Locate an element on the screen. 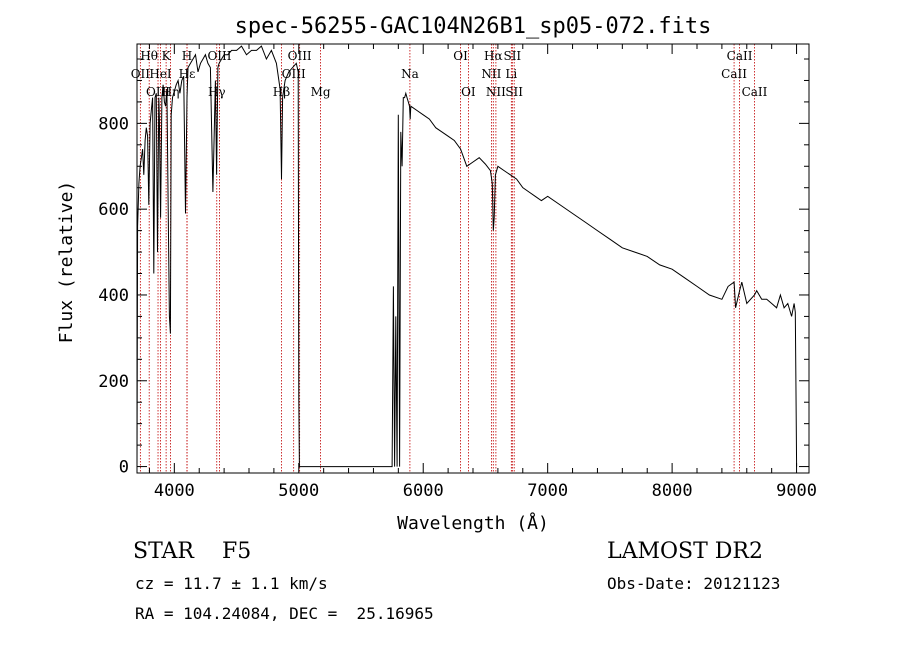 This screenshot has height=649, width=900. line-label: Li is located at coordinates (511, 74).